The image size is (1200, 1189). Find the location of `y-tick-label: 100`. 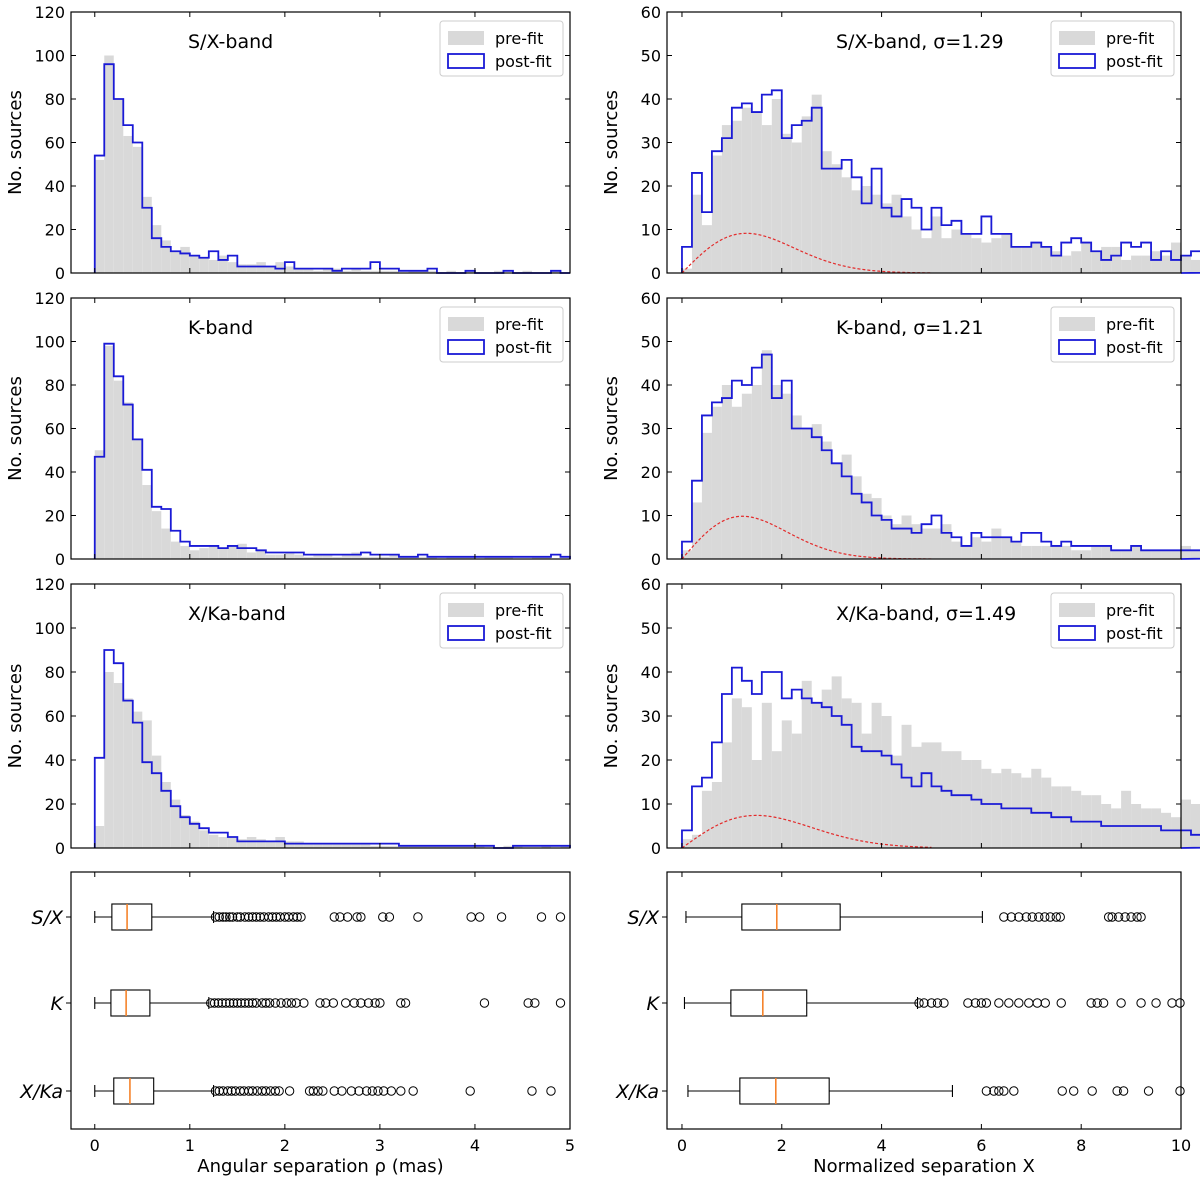

y-tick-label: 100 is located at coordinates (49, 56).